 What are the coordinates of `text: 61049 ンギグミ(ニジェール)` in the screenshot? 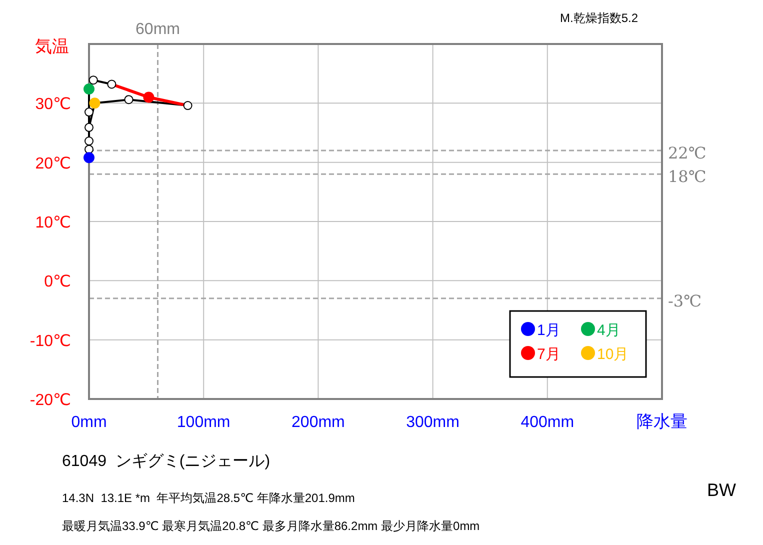 It's located at (166, 461).